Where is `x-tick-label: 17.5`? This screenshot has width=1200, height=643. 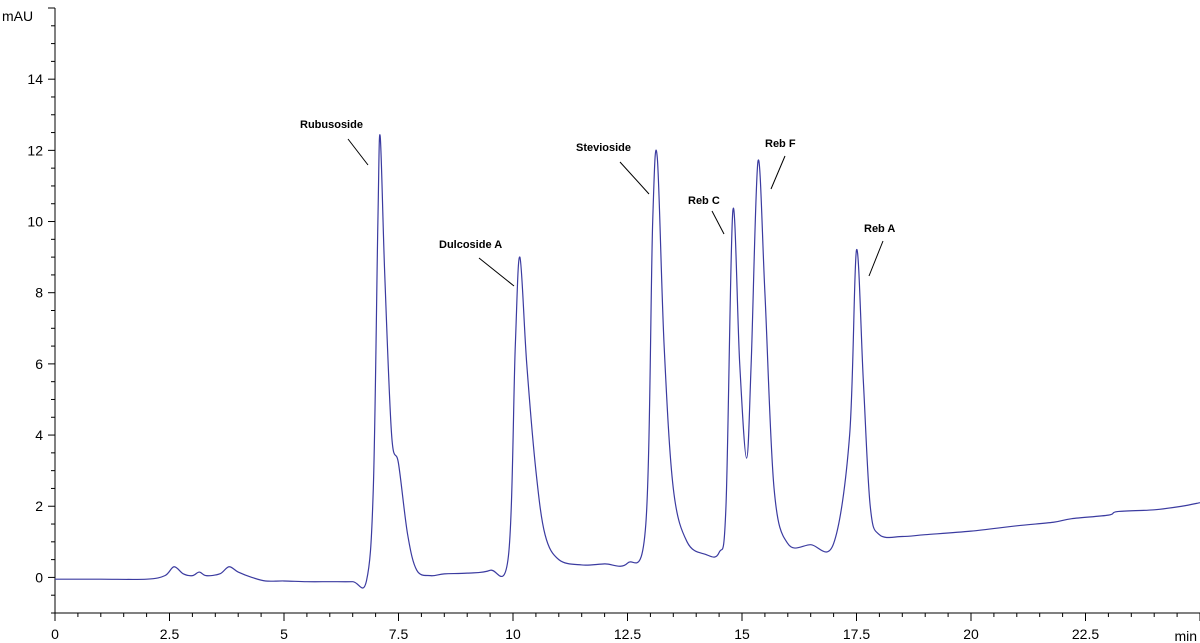 x-tick-label: 17.5 is located at coordinates (856, 634).